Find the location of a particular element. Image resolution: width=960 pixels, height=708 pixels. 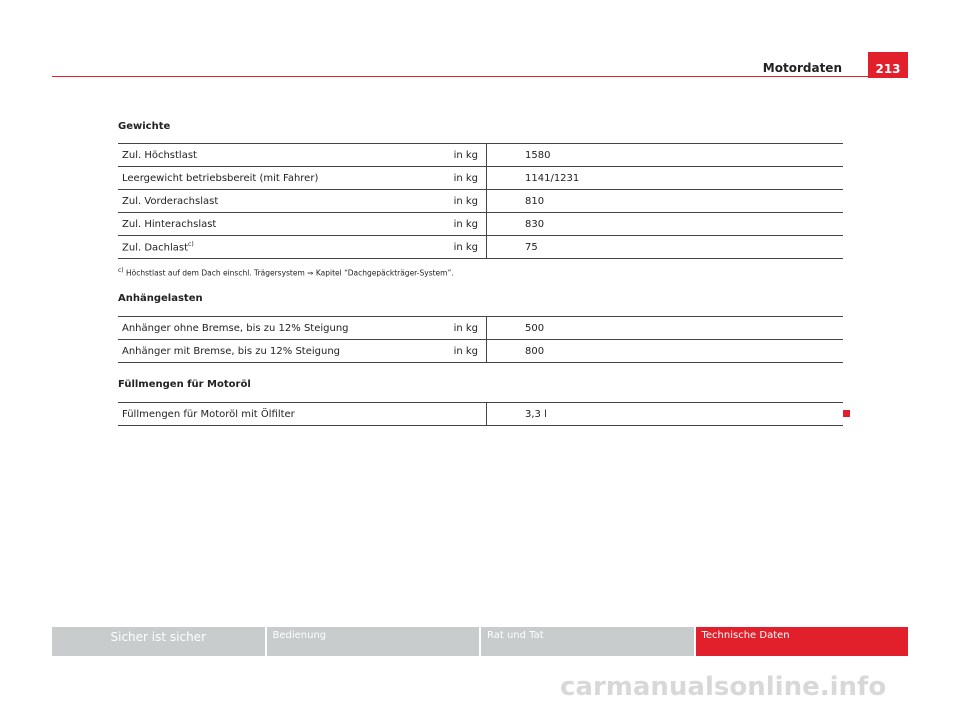

footnote-marker: c) is located at coordinates (121, 270).